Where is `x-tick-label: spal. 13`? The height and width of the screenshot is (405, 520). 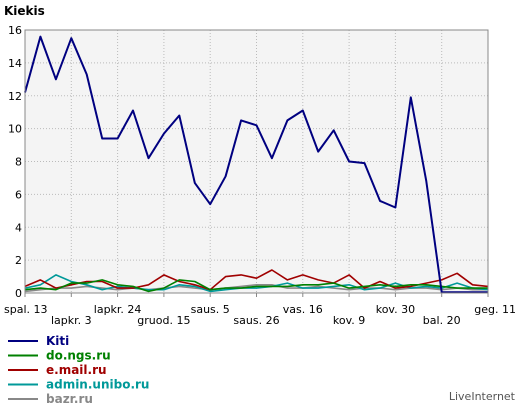 x-tick-label: spal. 13 is located at coordinates (26, 309).